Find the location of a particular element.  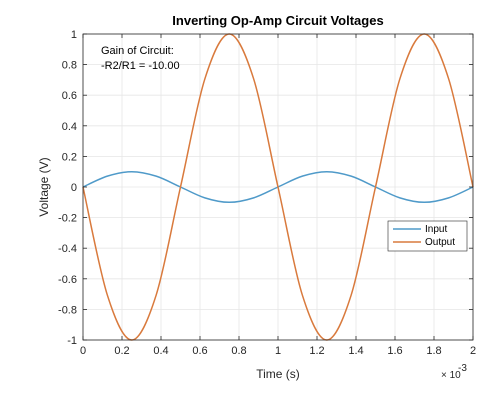

annotation-line-2: -R2/R1 = -10.00 is located at coordinates (140, 66).